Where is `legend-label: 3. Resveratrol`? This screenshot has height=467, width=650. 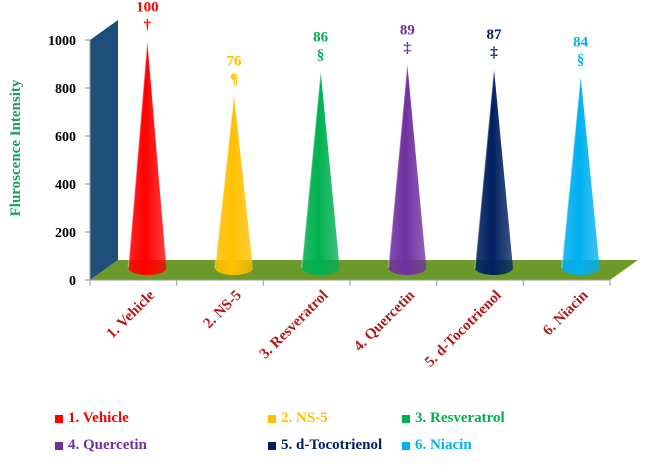 legend-label: 3. Resveratrol is located at coordinates (460, 418).